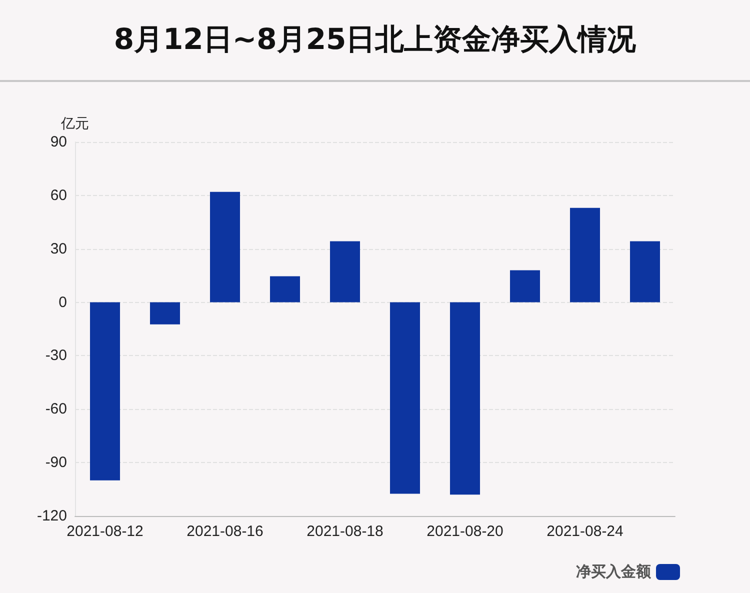 The height and width of the screenshot is (593, 750). Describe the element at coordinates (58, 142) in the screenshot. I see `y-tick-label: 90` at that location.